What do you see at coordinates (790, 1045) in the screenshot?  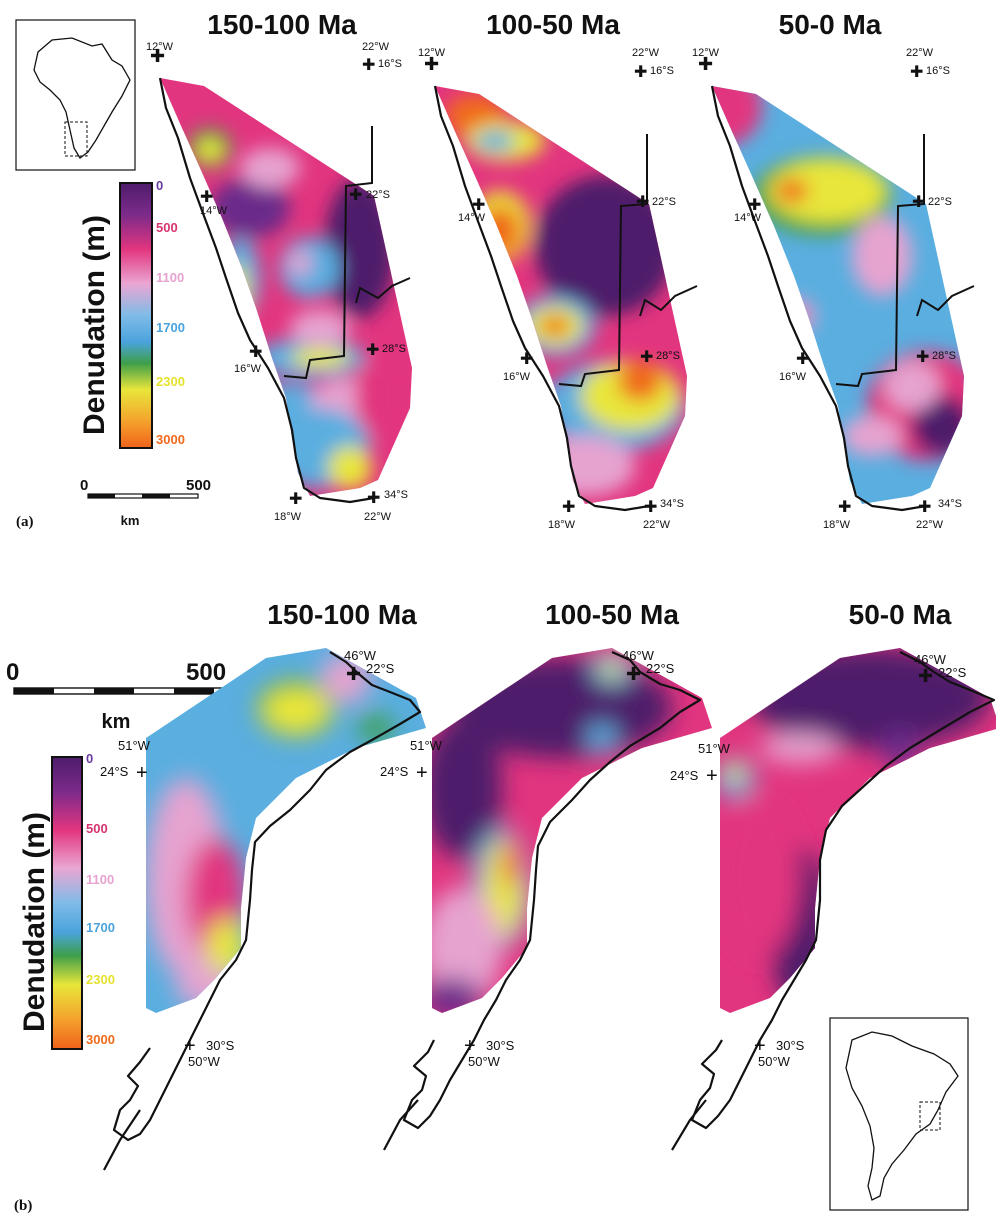 I see `coord-b3-s30: 30°S` at bounding box center [790, 1045].